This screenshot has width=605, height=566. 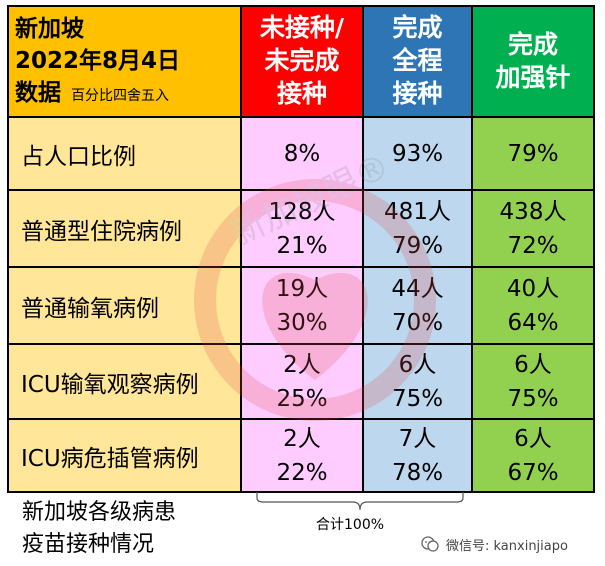 I want to click on cell-oxygen-booster: 40人 64%, so click(x=534, y=306).